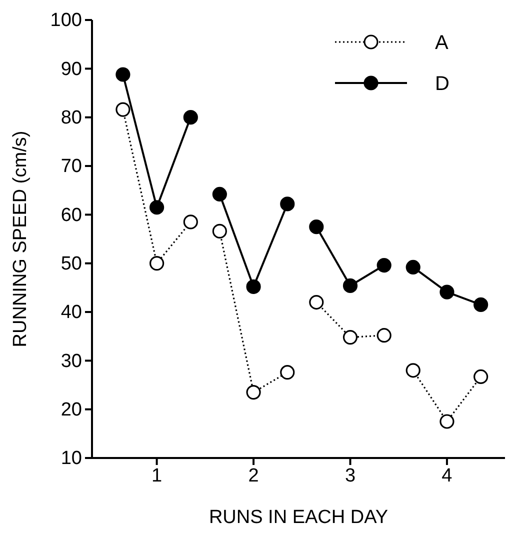  I want to click on y-axis-title: RUNNING SPEED (cm/s), so click(20, 239).